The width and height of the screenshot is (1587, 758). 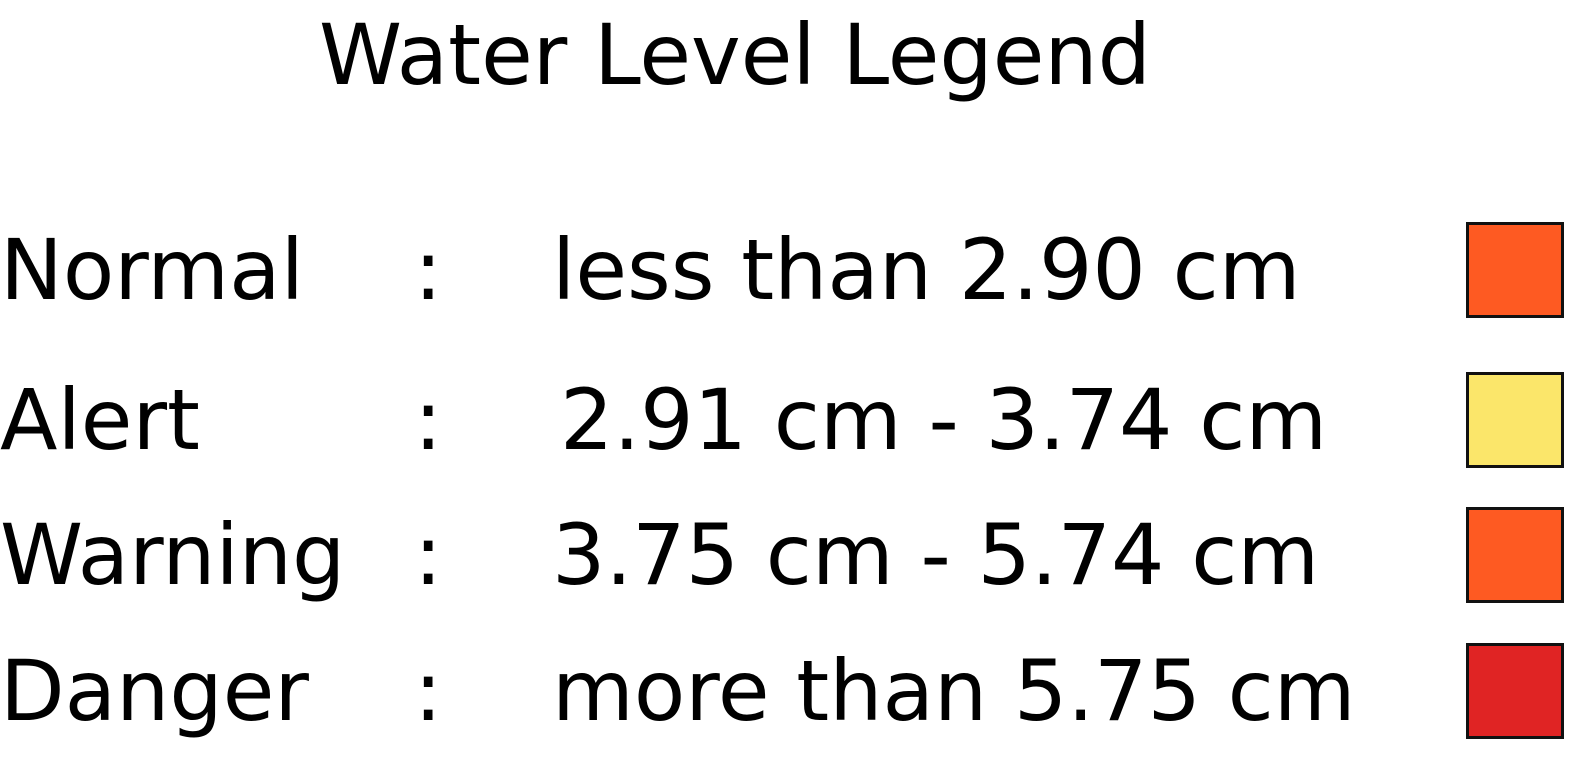 I want to click on level-range: less than 2.90 cm, so click(x=926, y=270).